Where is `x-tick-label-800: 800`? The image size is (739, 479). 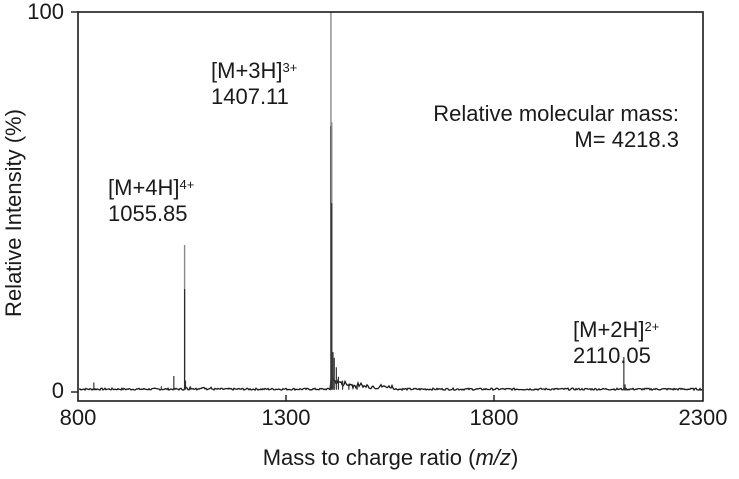 x-tick-label-800: 800 is located at coordinates (78, 417).